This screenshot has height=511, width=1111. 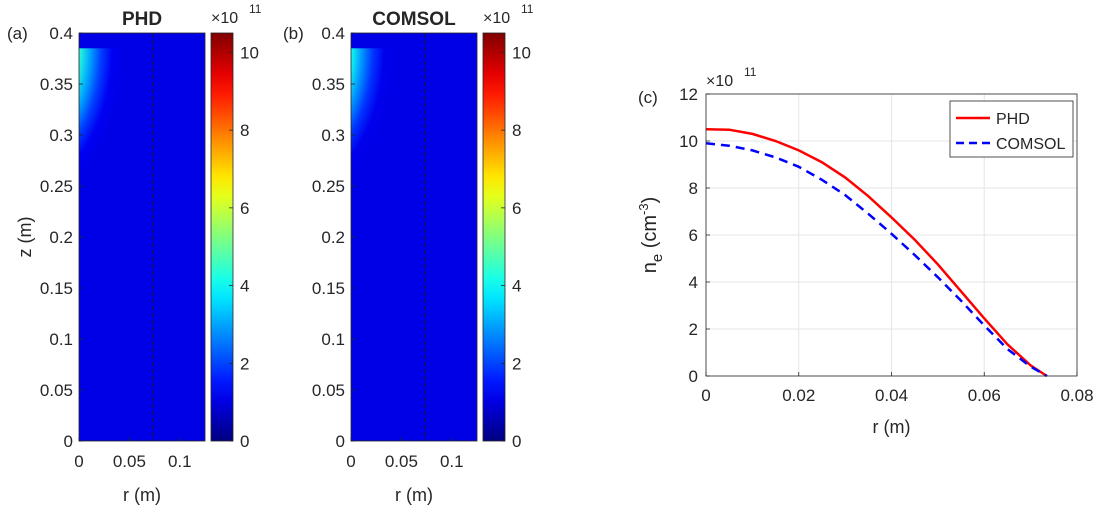 What do you see at coordinates (798, 395) in the screenshot?
I see `x-tick-label: 0.02` at bounding box center [798, 395].